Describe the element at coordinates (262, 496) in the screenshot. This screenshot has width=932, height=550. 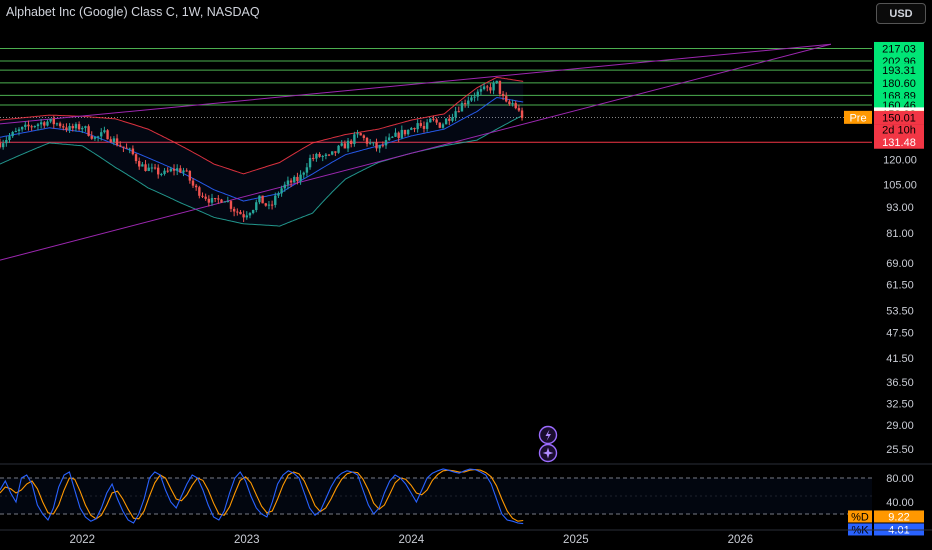
I see `stoch-k-line` at that location.